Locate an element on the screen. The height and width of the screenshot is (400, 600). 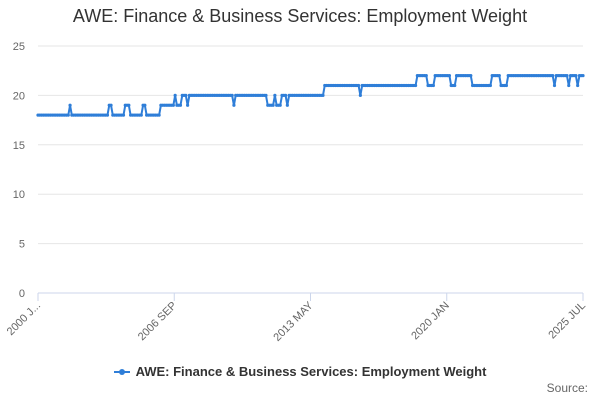
y-tick-label: 25 is located at coordinates (19, 47).